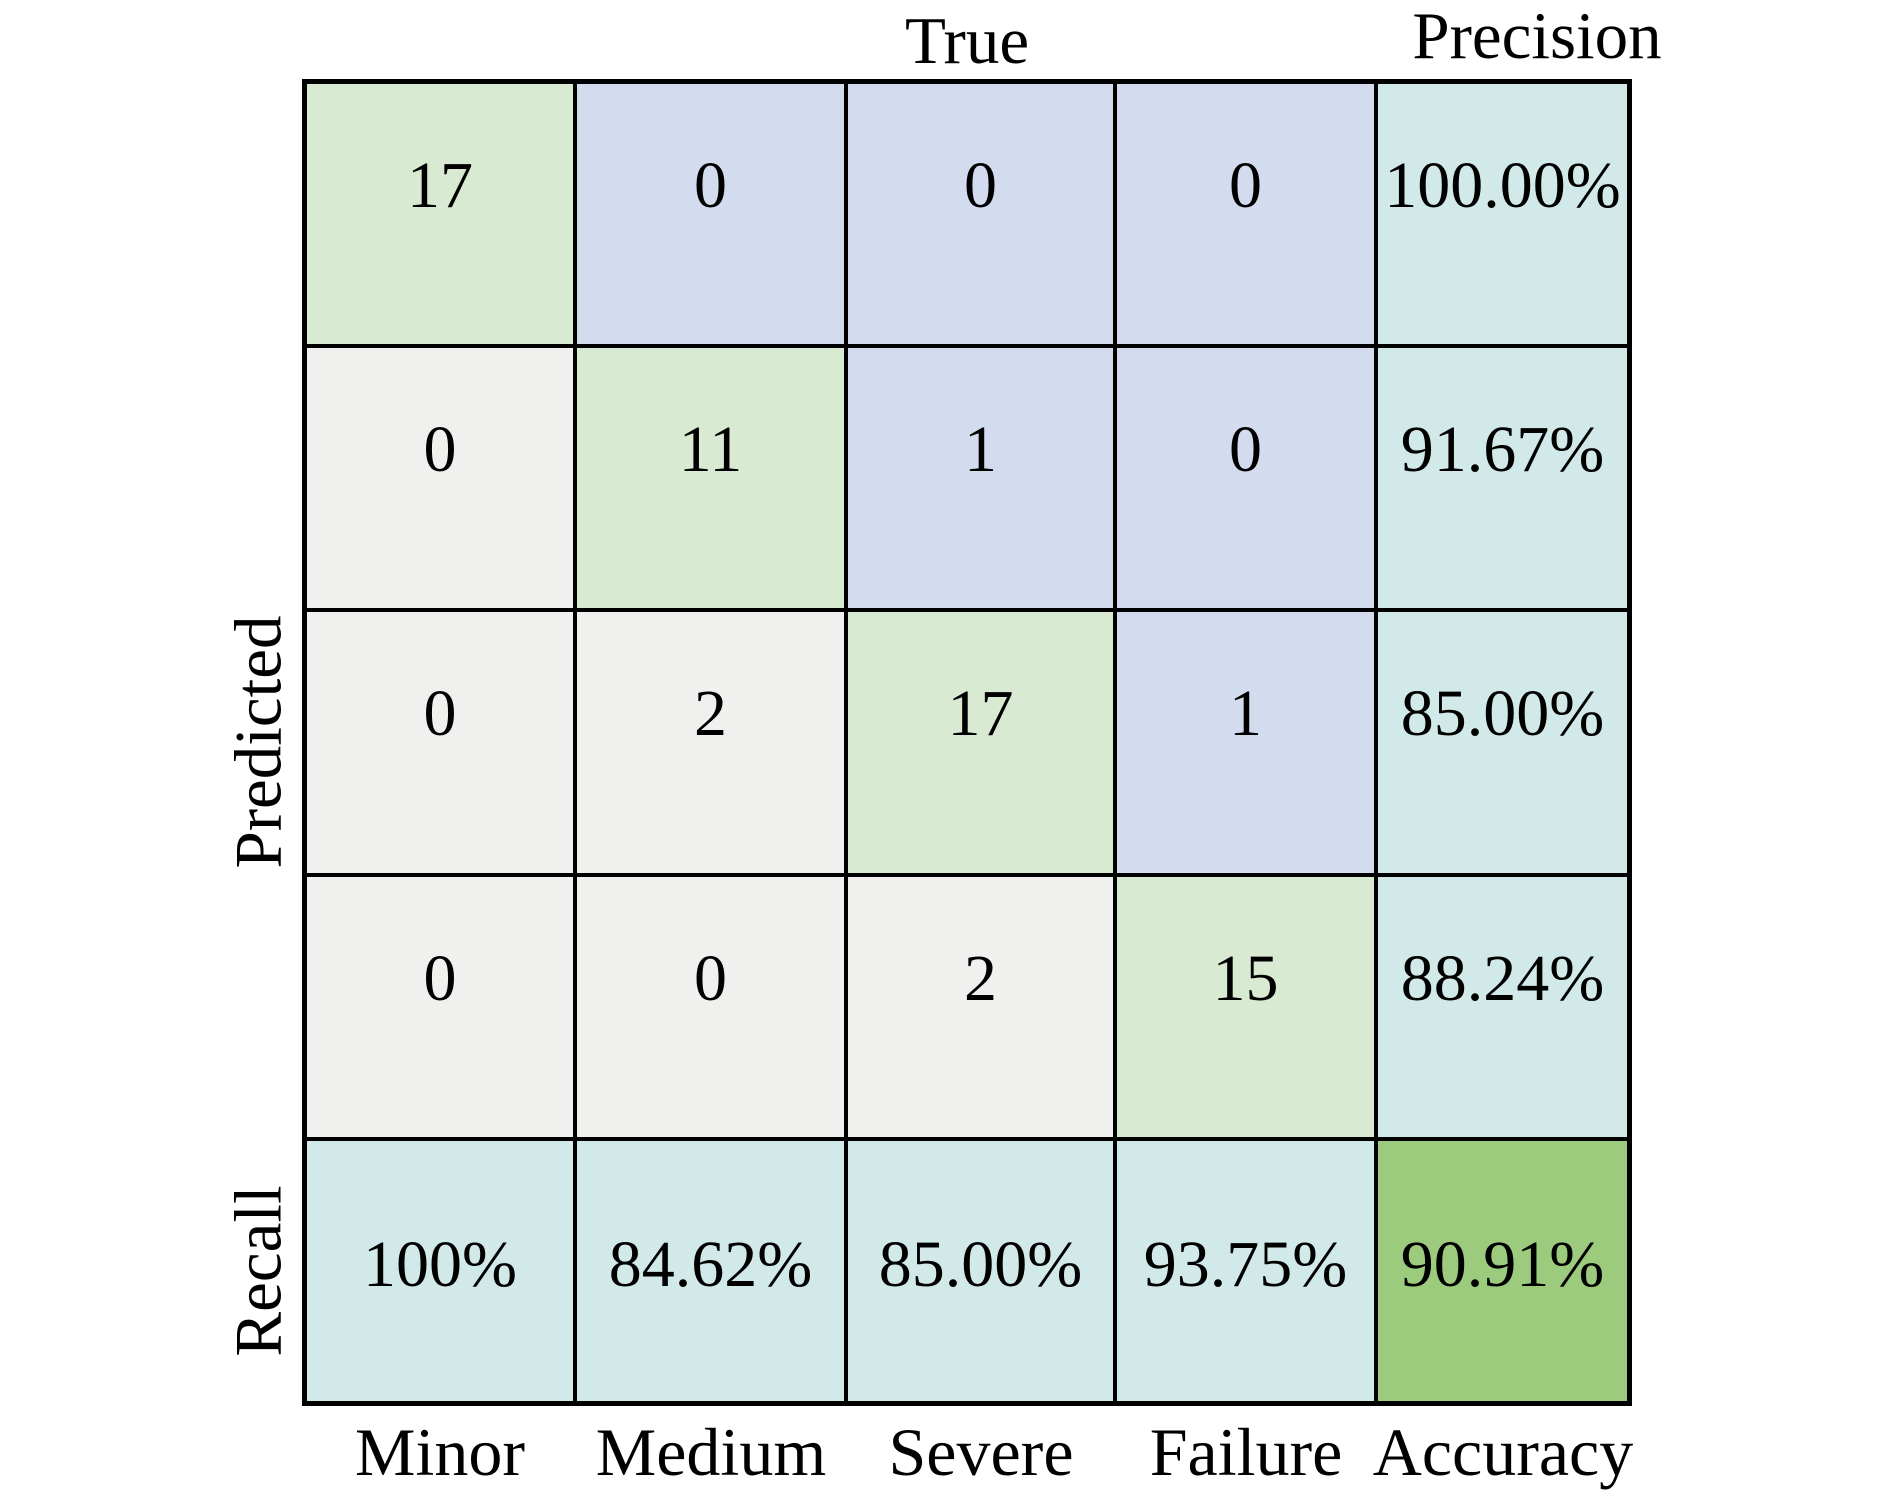  I want to click on overall-accuracy-cell: 90.91%, so click(1502, 1270).